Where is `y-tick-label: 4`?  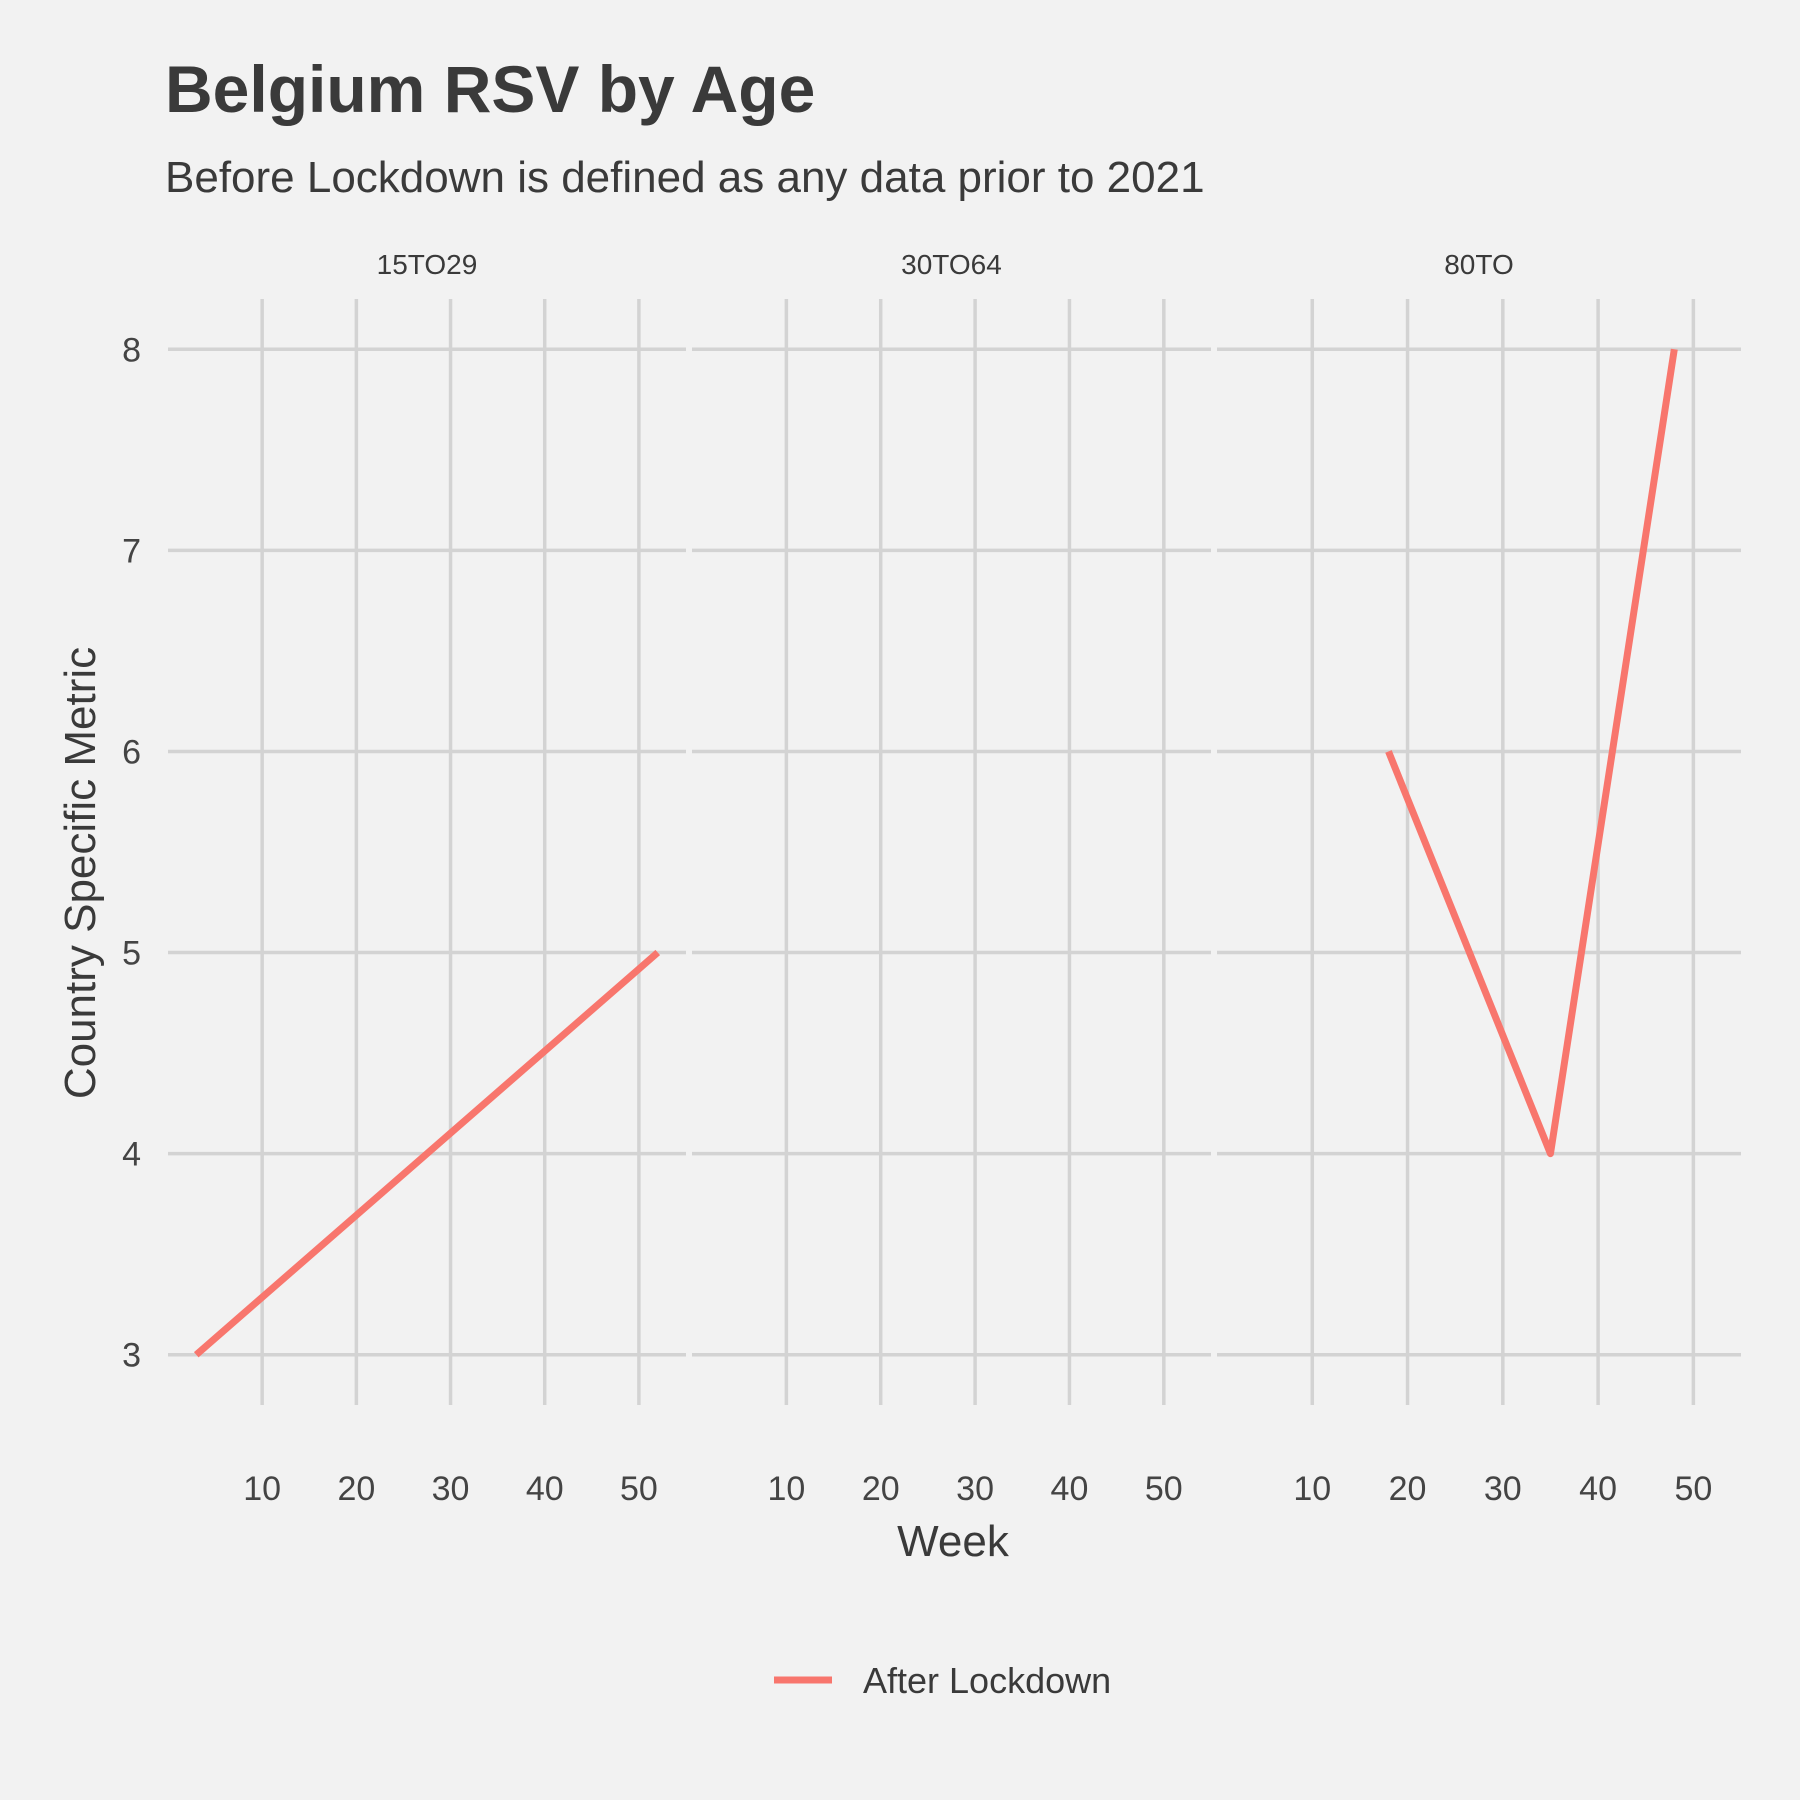
y-tick-label: 4 is located at coordinates (131, 1155).